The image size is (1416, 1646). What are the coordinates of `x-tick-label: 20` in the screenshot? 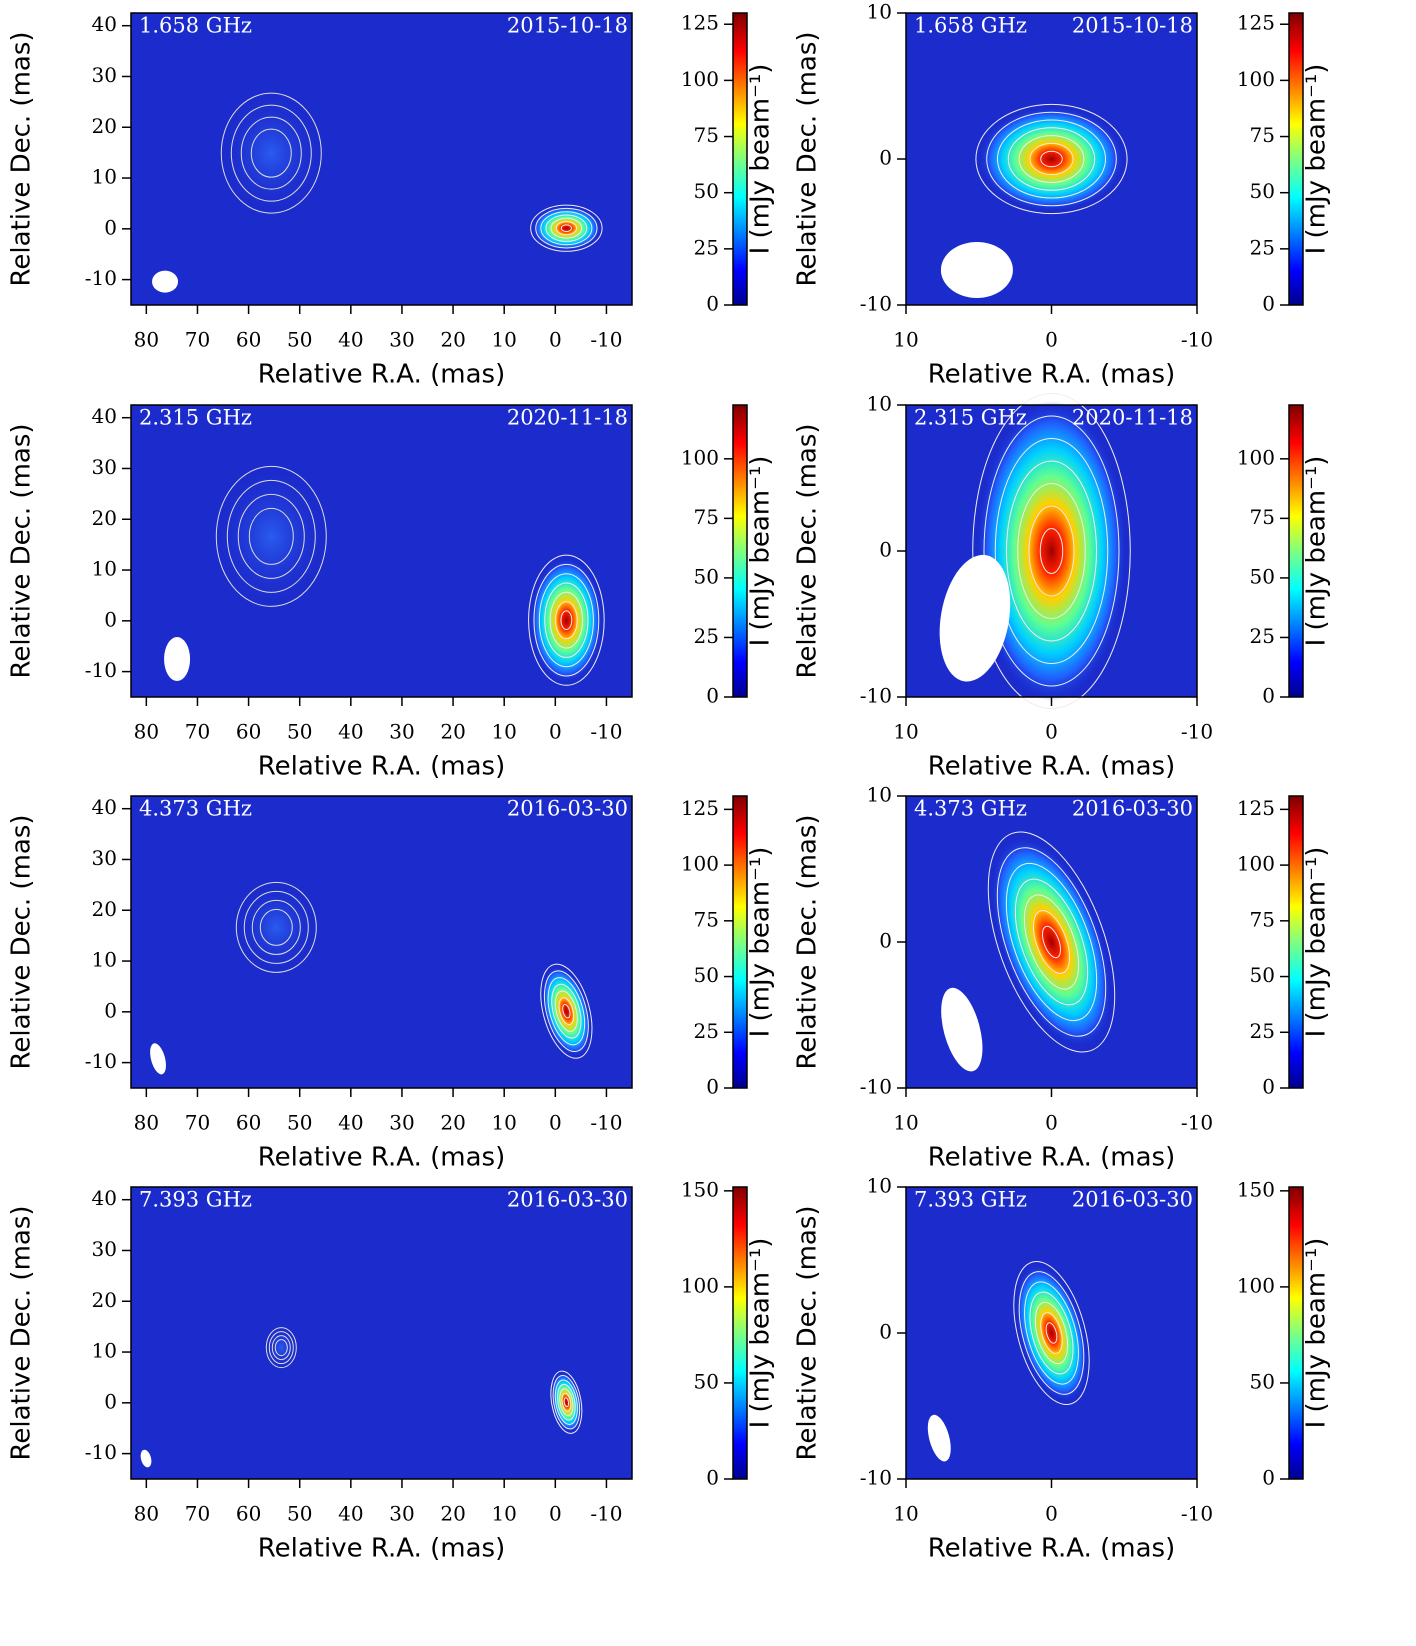 It's located at (452, 1514).